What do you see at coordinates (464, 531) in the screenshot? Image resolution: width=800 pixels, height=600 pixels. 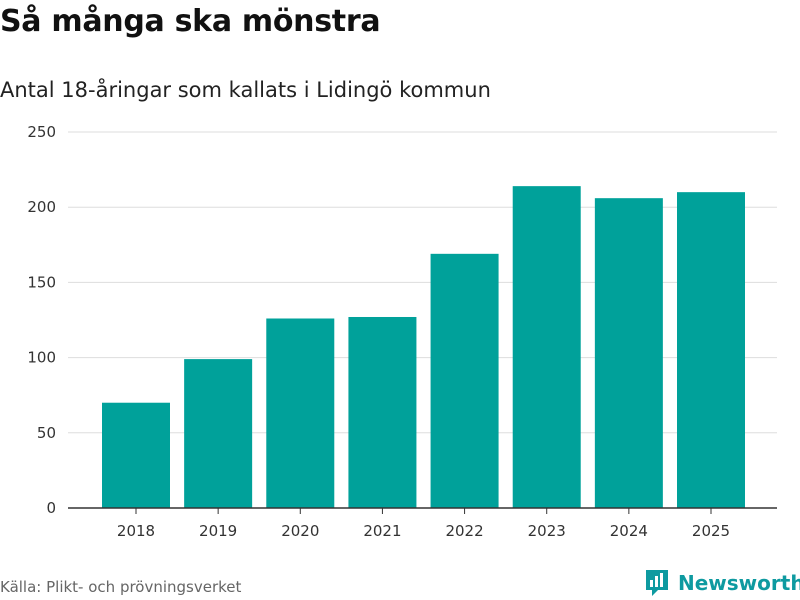 I see `x-tick-label: 2022` at bounding box center [464, 531].